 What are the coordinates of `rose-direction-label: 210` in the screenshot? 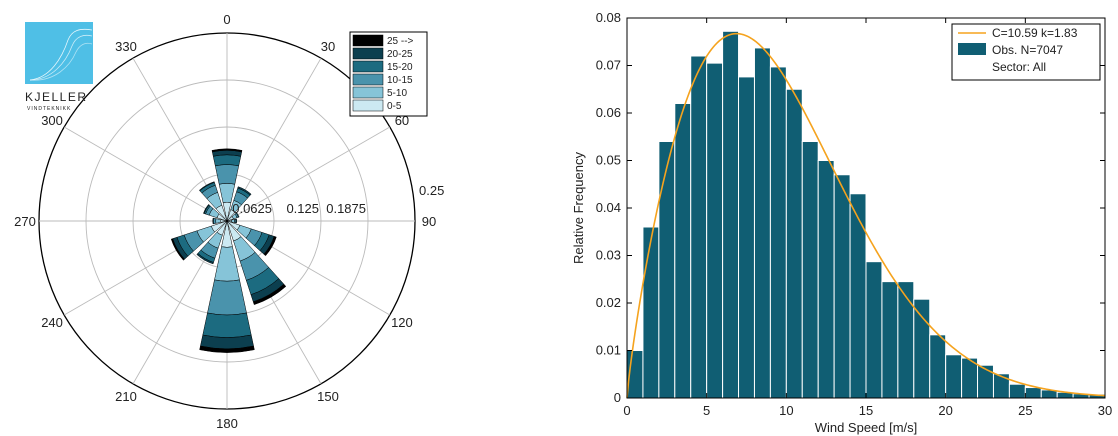 It's located at (126, 396).